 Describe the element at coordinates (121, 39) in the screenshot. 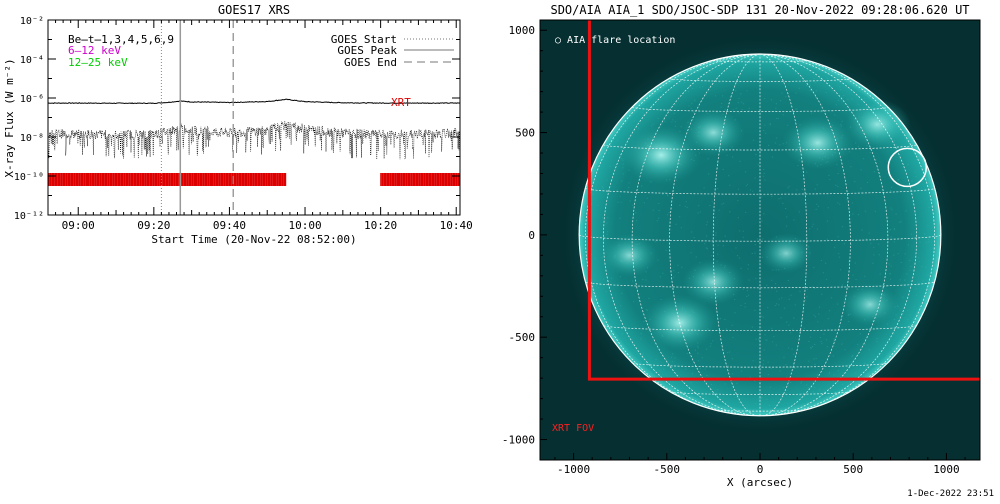

I see `legend-channels: Be̶t̶1,3,4,5,6,9` at that location.